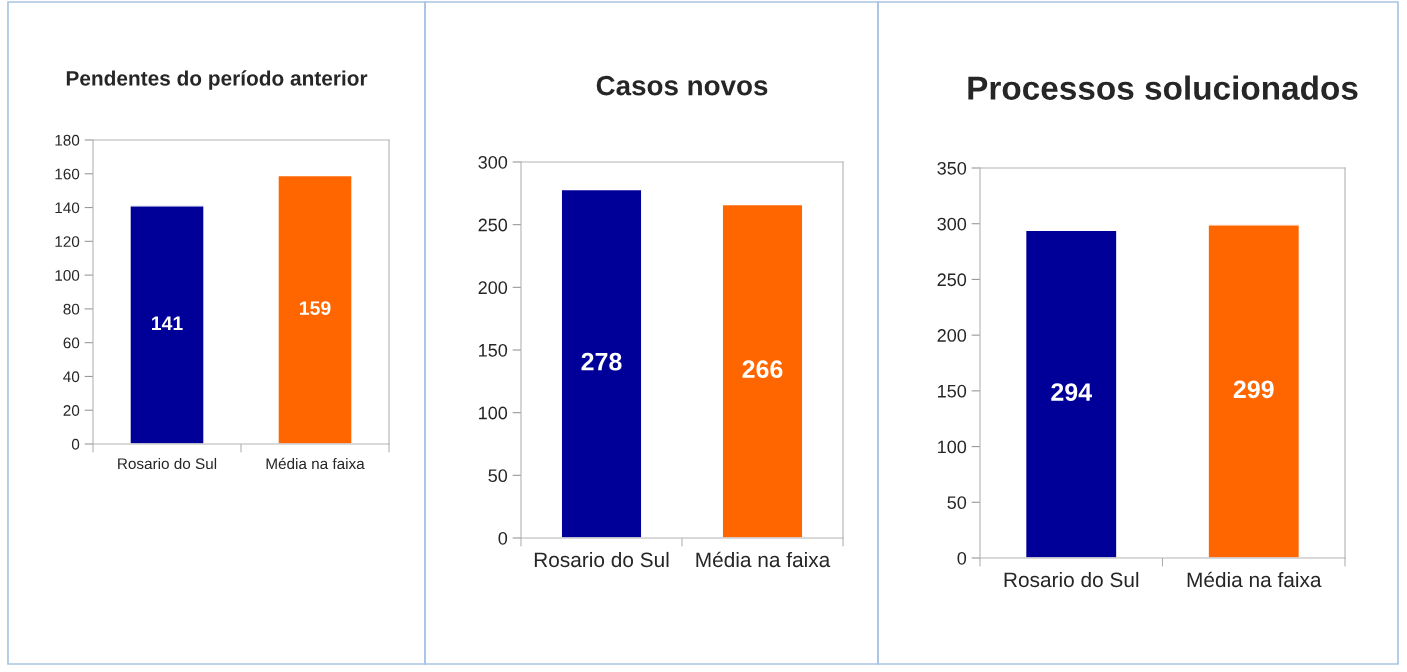 This screenshot has height=672, width=1407. I want to click on y-tick-label: 120, so click(67, 242).